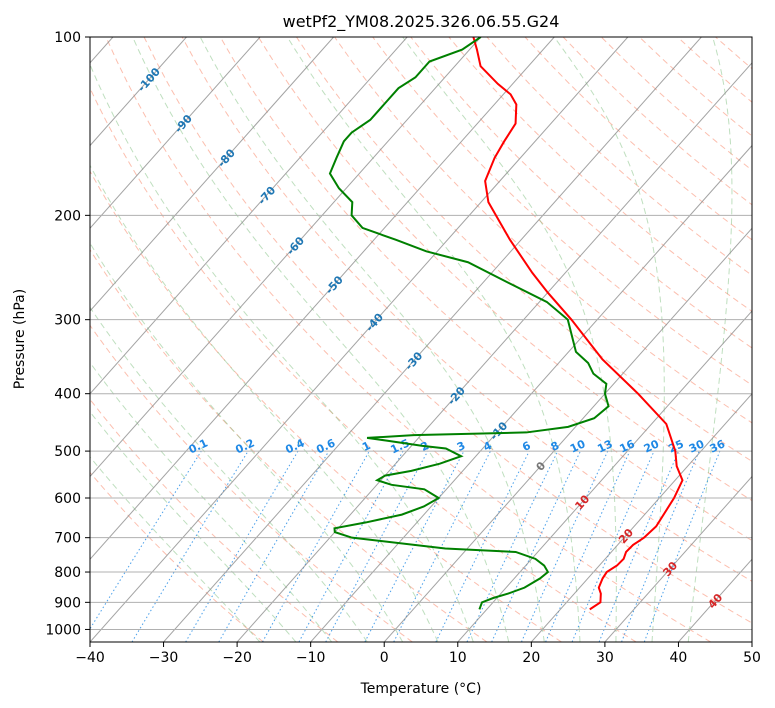 The width and height of the screenshot is (775, 708). I want to click on chart-title: wetPf2_YM08.2025.326.06.55.G24, so click(421, 22).